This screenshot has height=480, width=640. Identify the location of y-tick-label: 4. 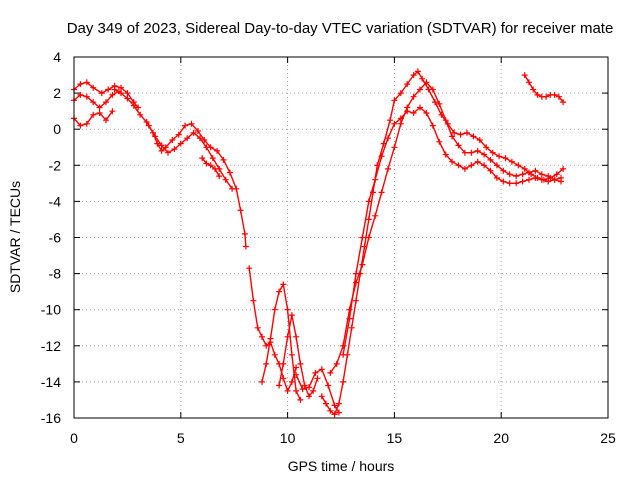
(57, 57).